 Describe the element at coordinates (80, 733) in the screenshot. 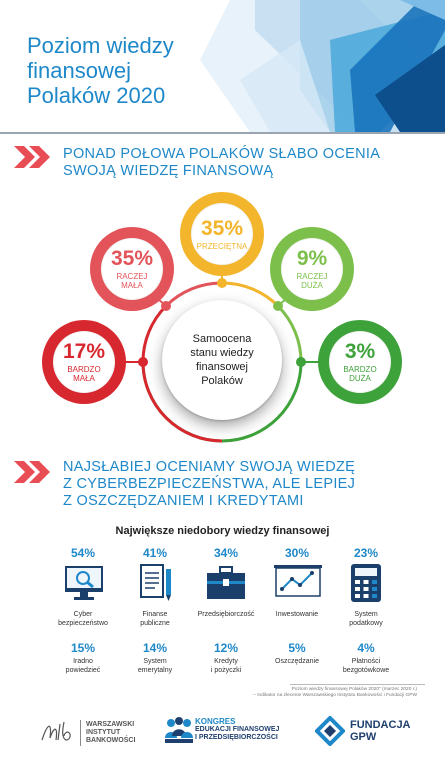

I see `wib-divider` at that location.